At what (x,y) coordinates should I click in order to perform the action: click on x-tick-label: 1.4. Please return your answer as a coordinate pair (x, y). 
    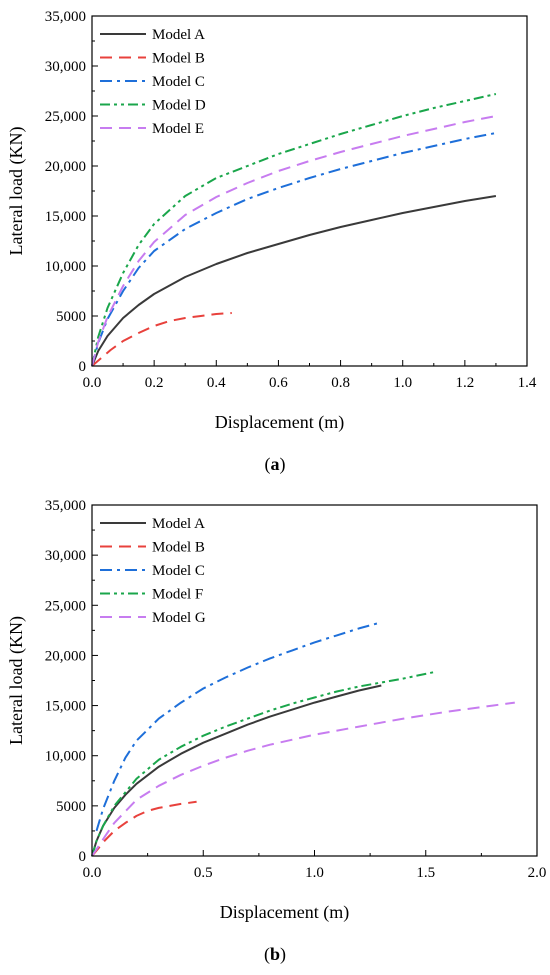
    Looking at the image, I should click on (527, 383).